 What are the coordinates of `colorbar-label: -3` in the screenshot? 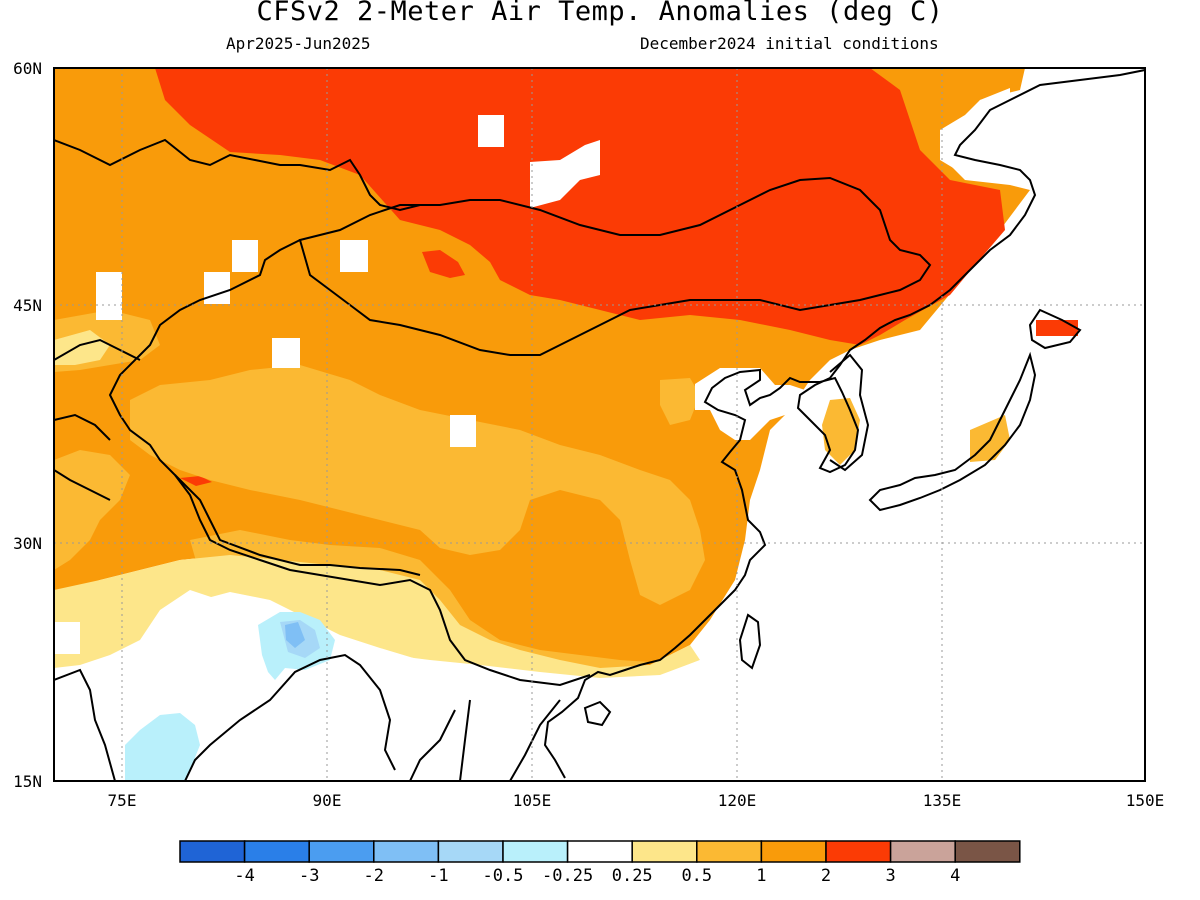 It's located at (309, 876).